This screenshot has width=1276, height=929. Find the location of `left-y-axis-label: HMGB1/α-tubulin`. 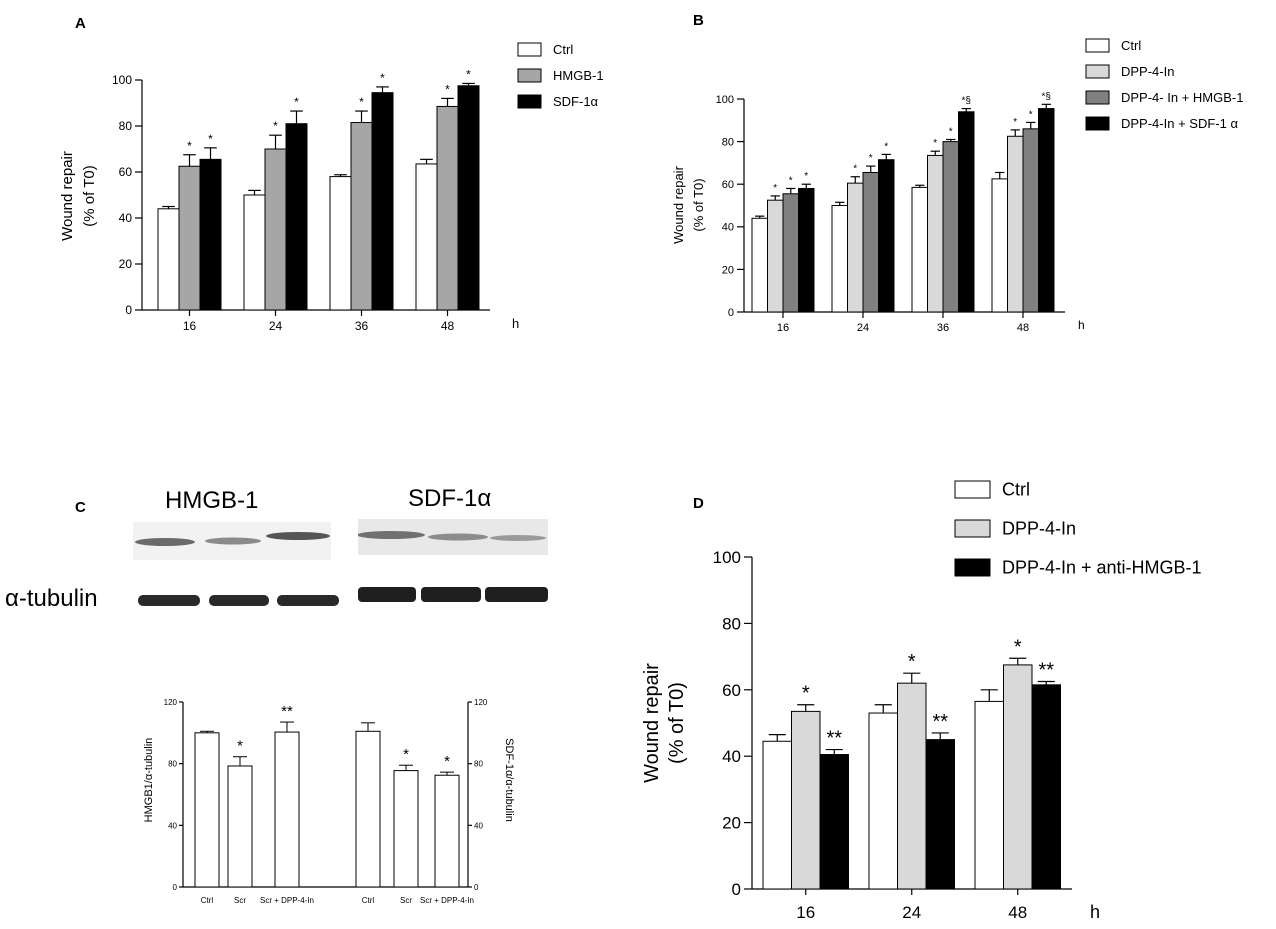

left-y-axis-label: HMGB1/α-tubulin is located at coordinates (149, 780).